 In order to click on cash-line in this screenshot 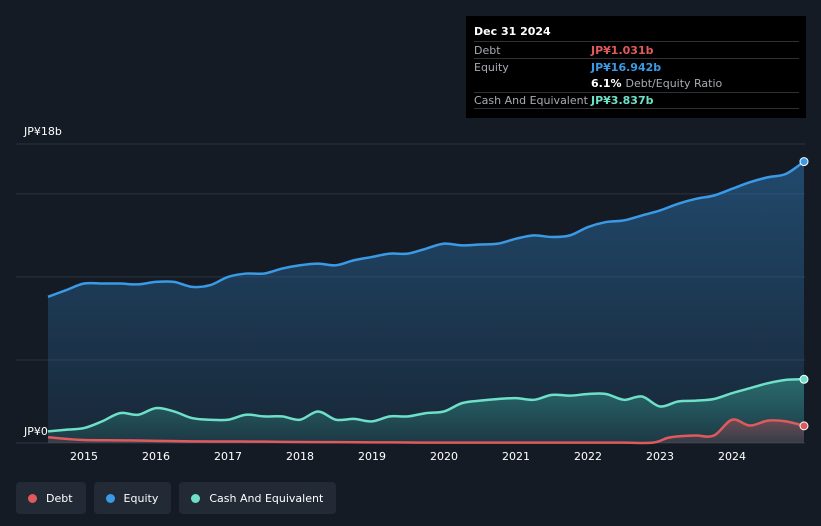, I will do `click(426, 405)`.